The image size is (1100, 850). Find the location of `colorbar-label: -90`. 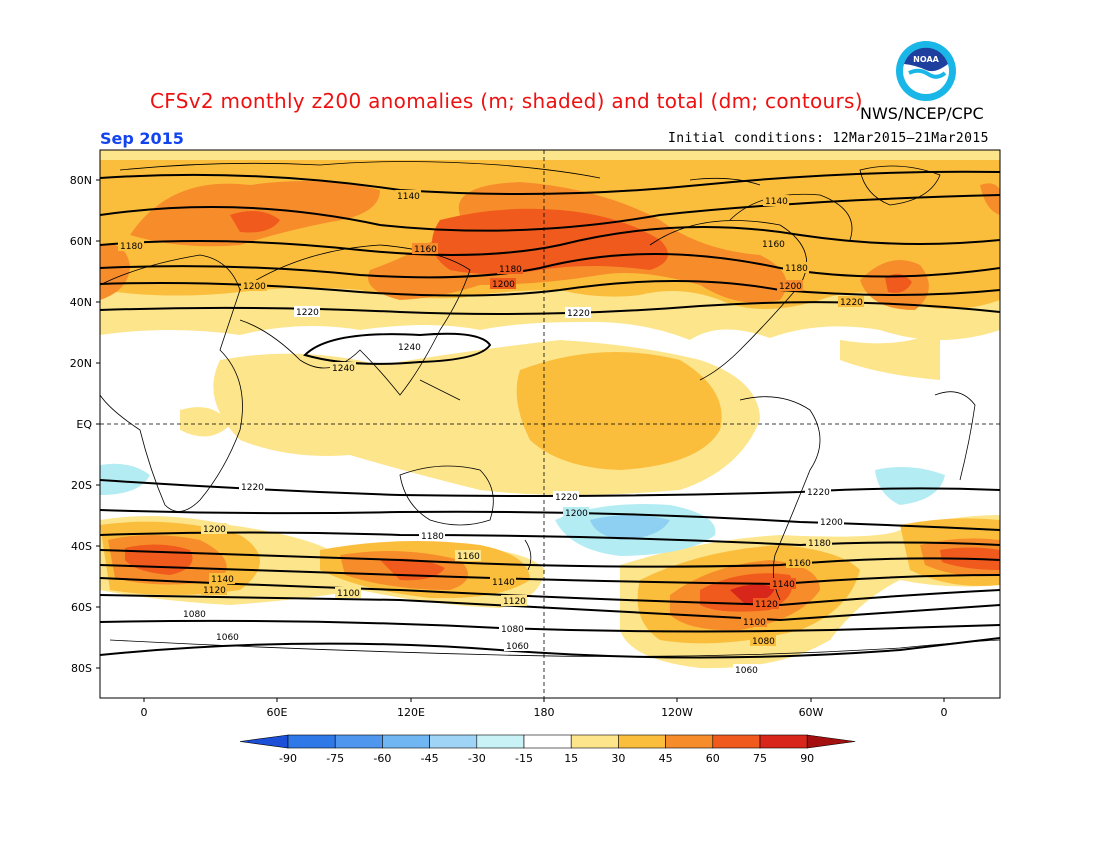

colorbar-label: -90 is located at coordinates (288, 758).